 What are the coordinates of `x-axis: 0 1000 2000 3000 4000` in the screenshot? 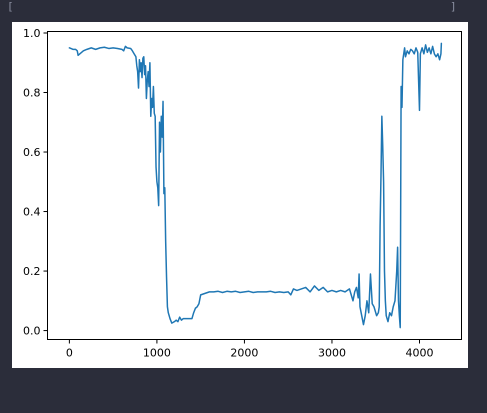 It's located at (249, 349).